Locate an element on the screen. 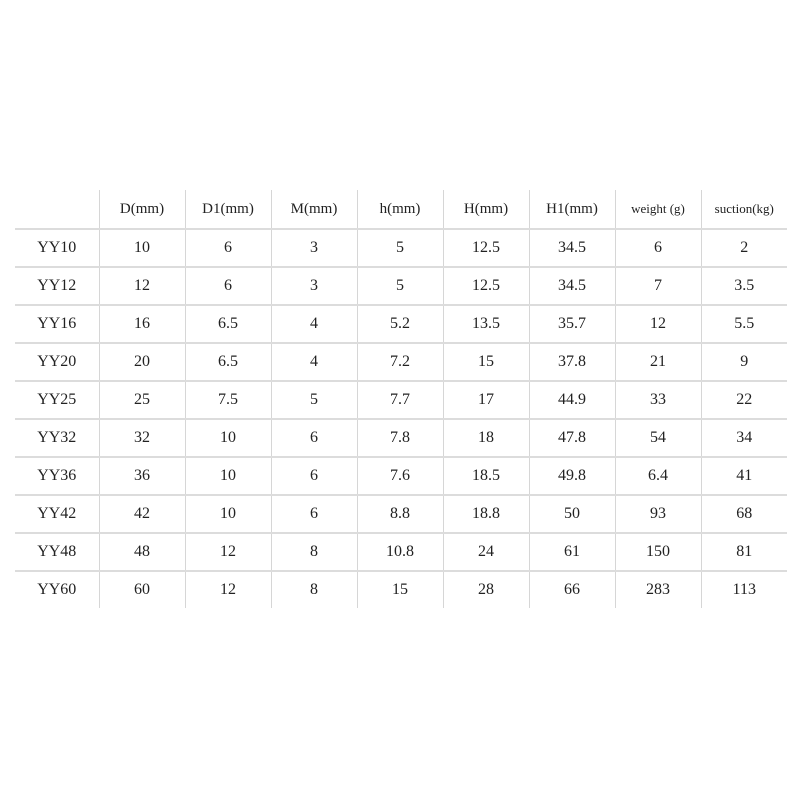 The height and width of the screenshot is (800, 800). value-cell: 7.8 is located at coordinates (399, 438).